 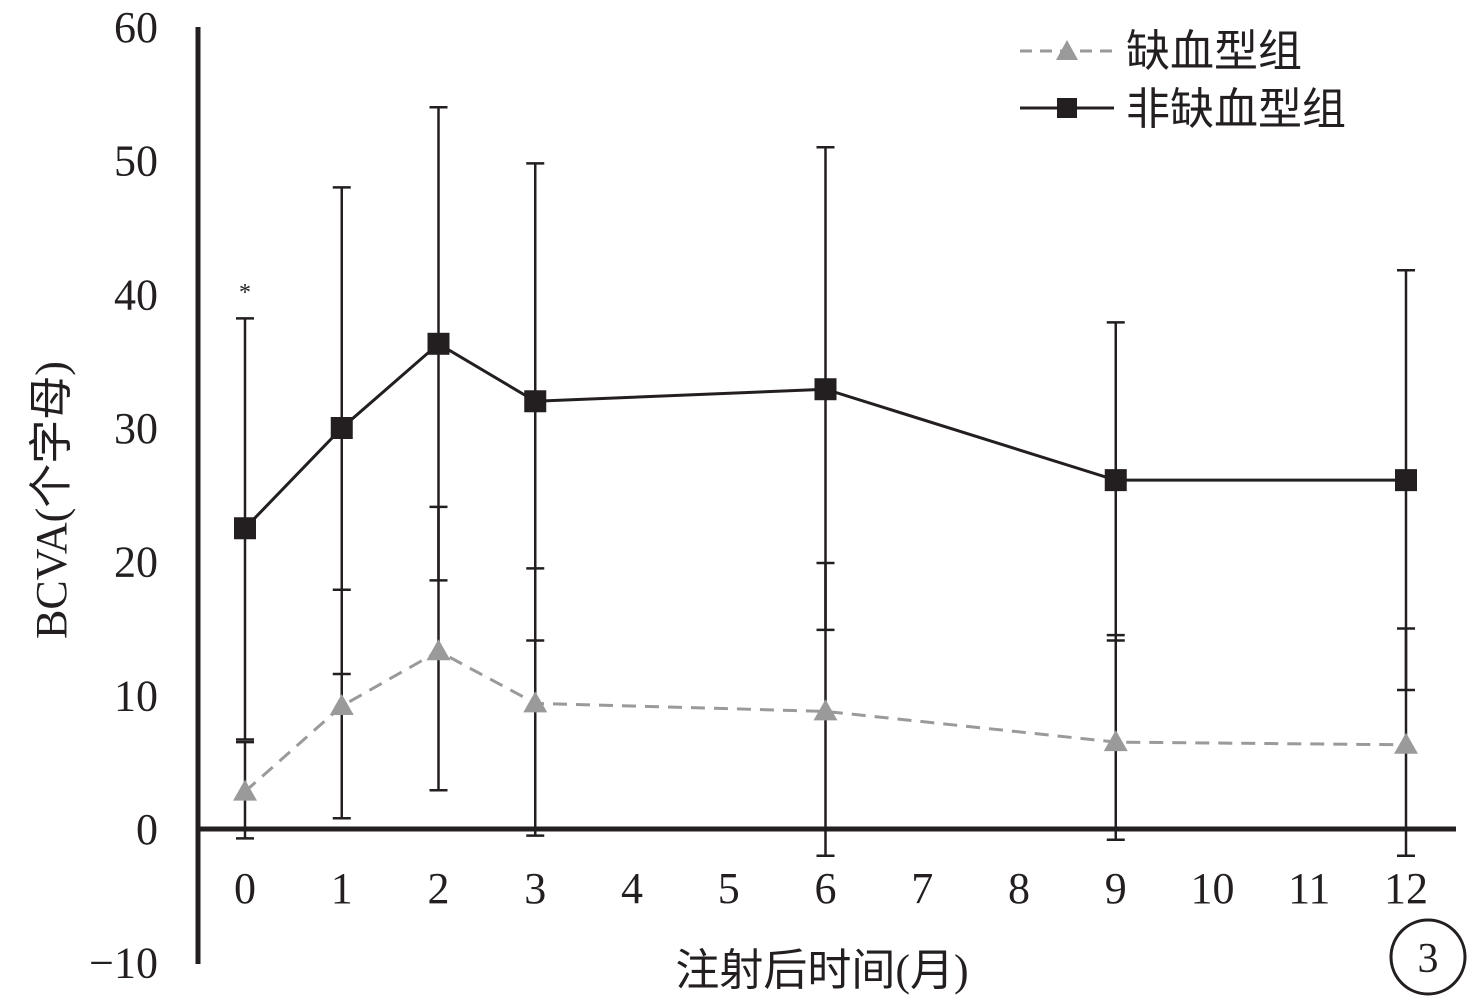 I want to click on y-tick-label: −10, so click(x=123, y=963).